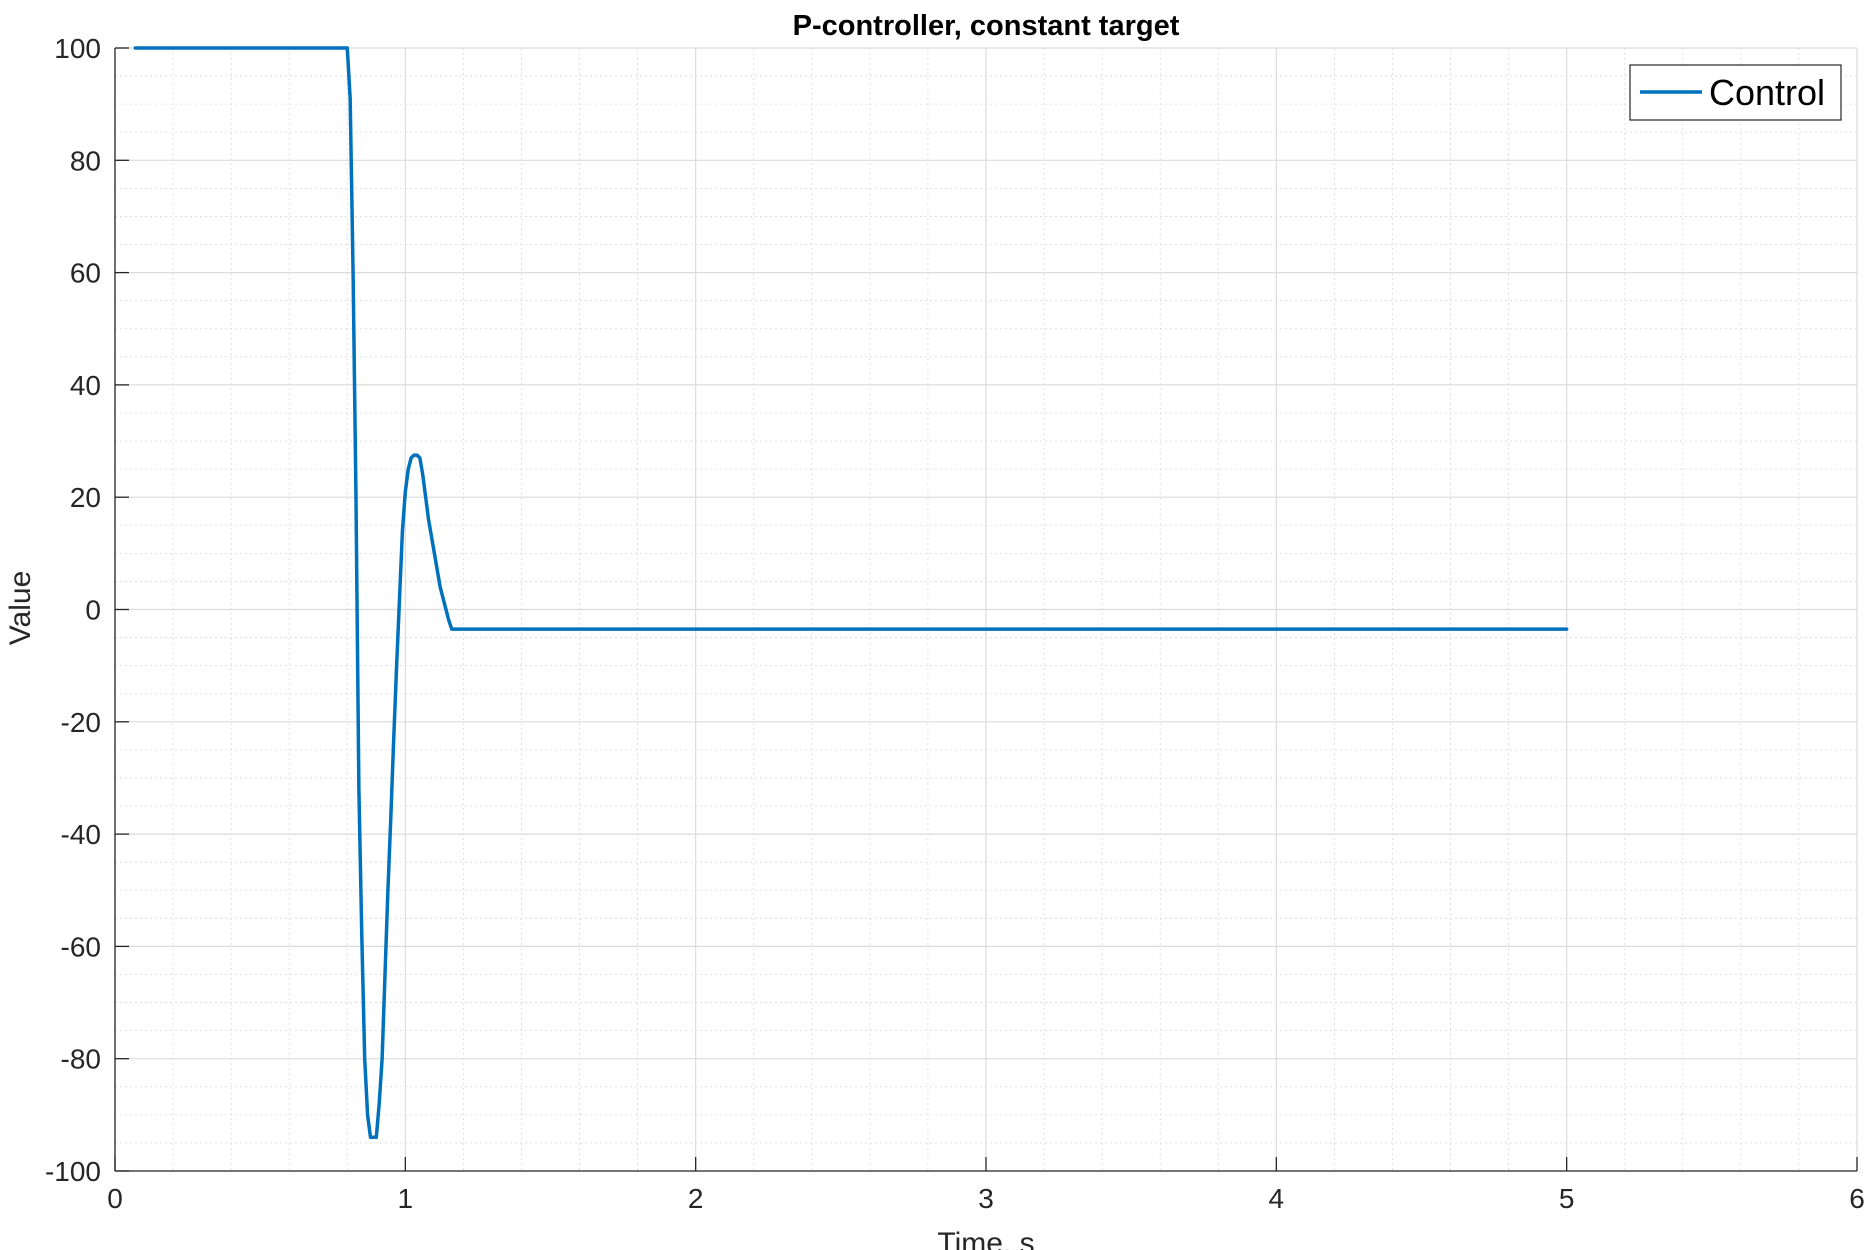 This screenshot has height=1250, width=1875. I want to click on y-tick-label: 60, so click(85, 273).